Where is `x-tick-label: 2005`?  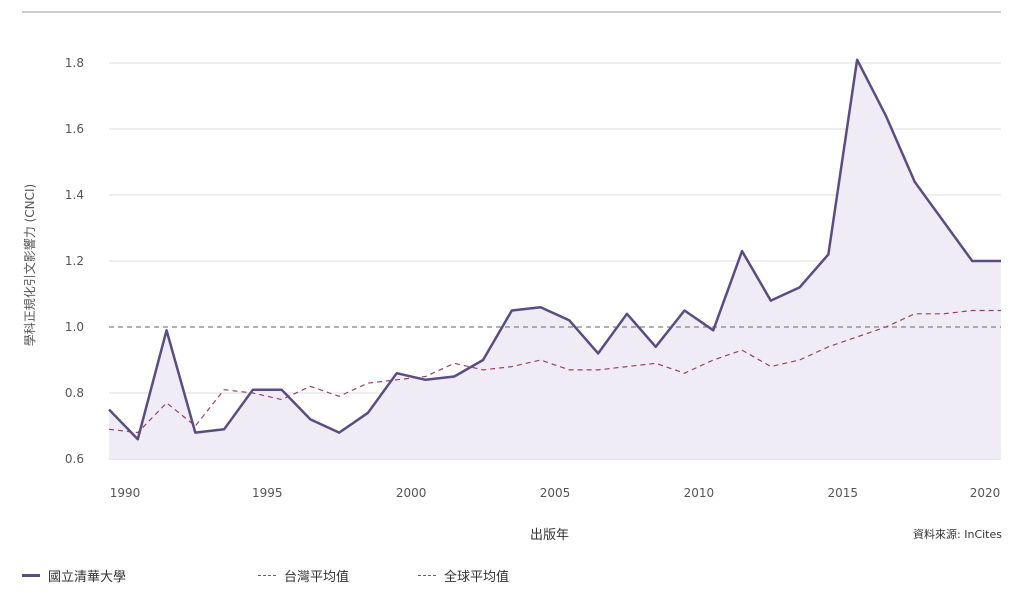 x-tick-label: 2005 is located at coordinates (555, 493).